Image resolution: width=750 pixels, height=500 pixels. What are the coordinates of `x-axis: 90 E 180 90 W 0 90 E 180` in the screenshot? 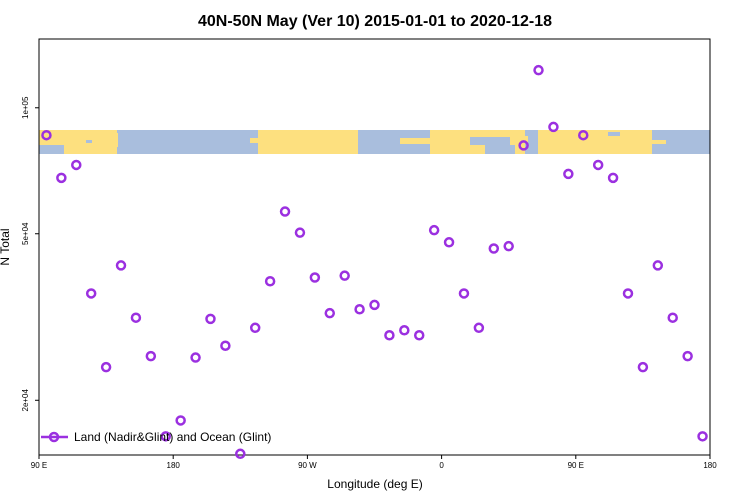 It's located at (374, 462).